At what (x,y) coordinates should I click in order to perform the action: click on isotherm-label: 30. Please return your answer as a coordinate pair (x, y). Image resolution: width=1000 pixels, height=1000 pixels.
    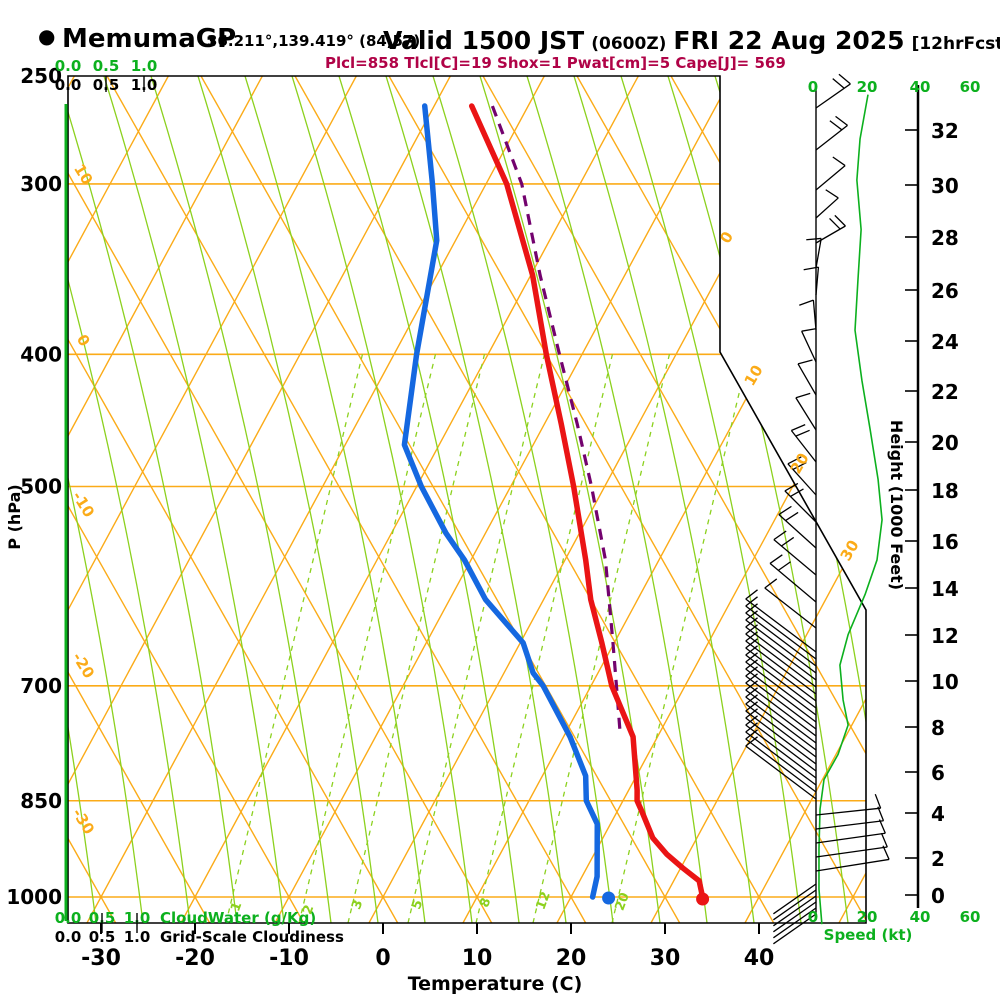
    Looking at the image, I should click on (850, 550).